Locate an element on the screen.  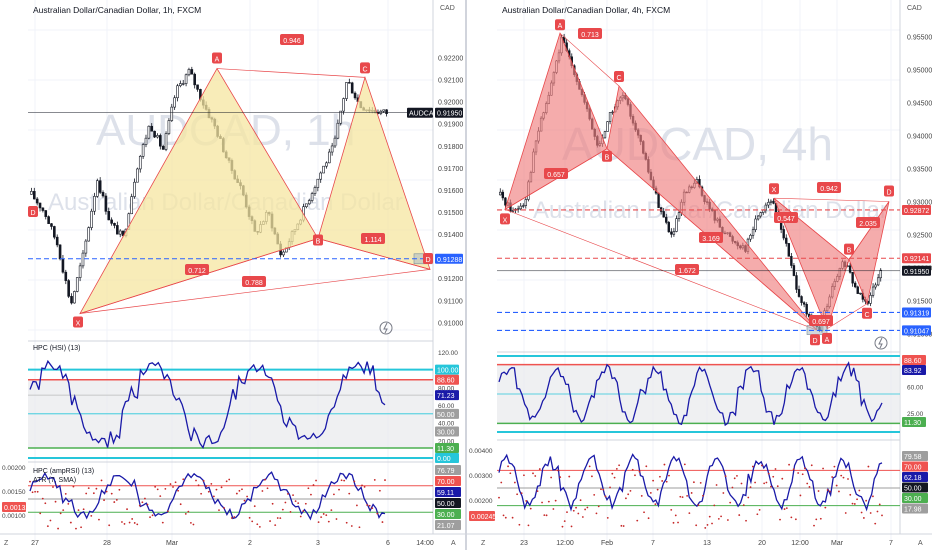
right-point-x2-bg is located at coordinates (774, 189).